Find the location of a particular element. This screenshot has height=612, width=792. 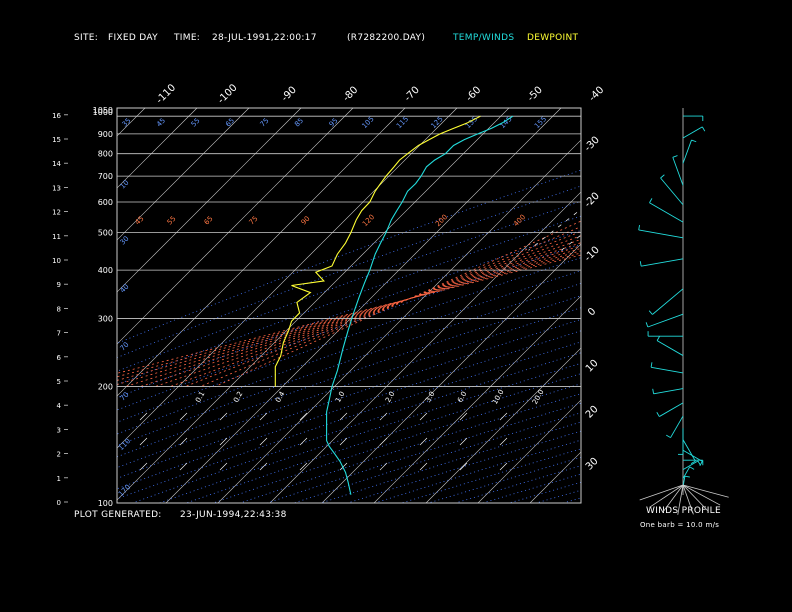

theta-e-label: 45 is located at coordinates (140, 221).